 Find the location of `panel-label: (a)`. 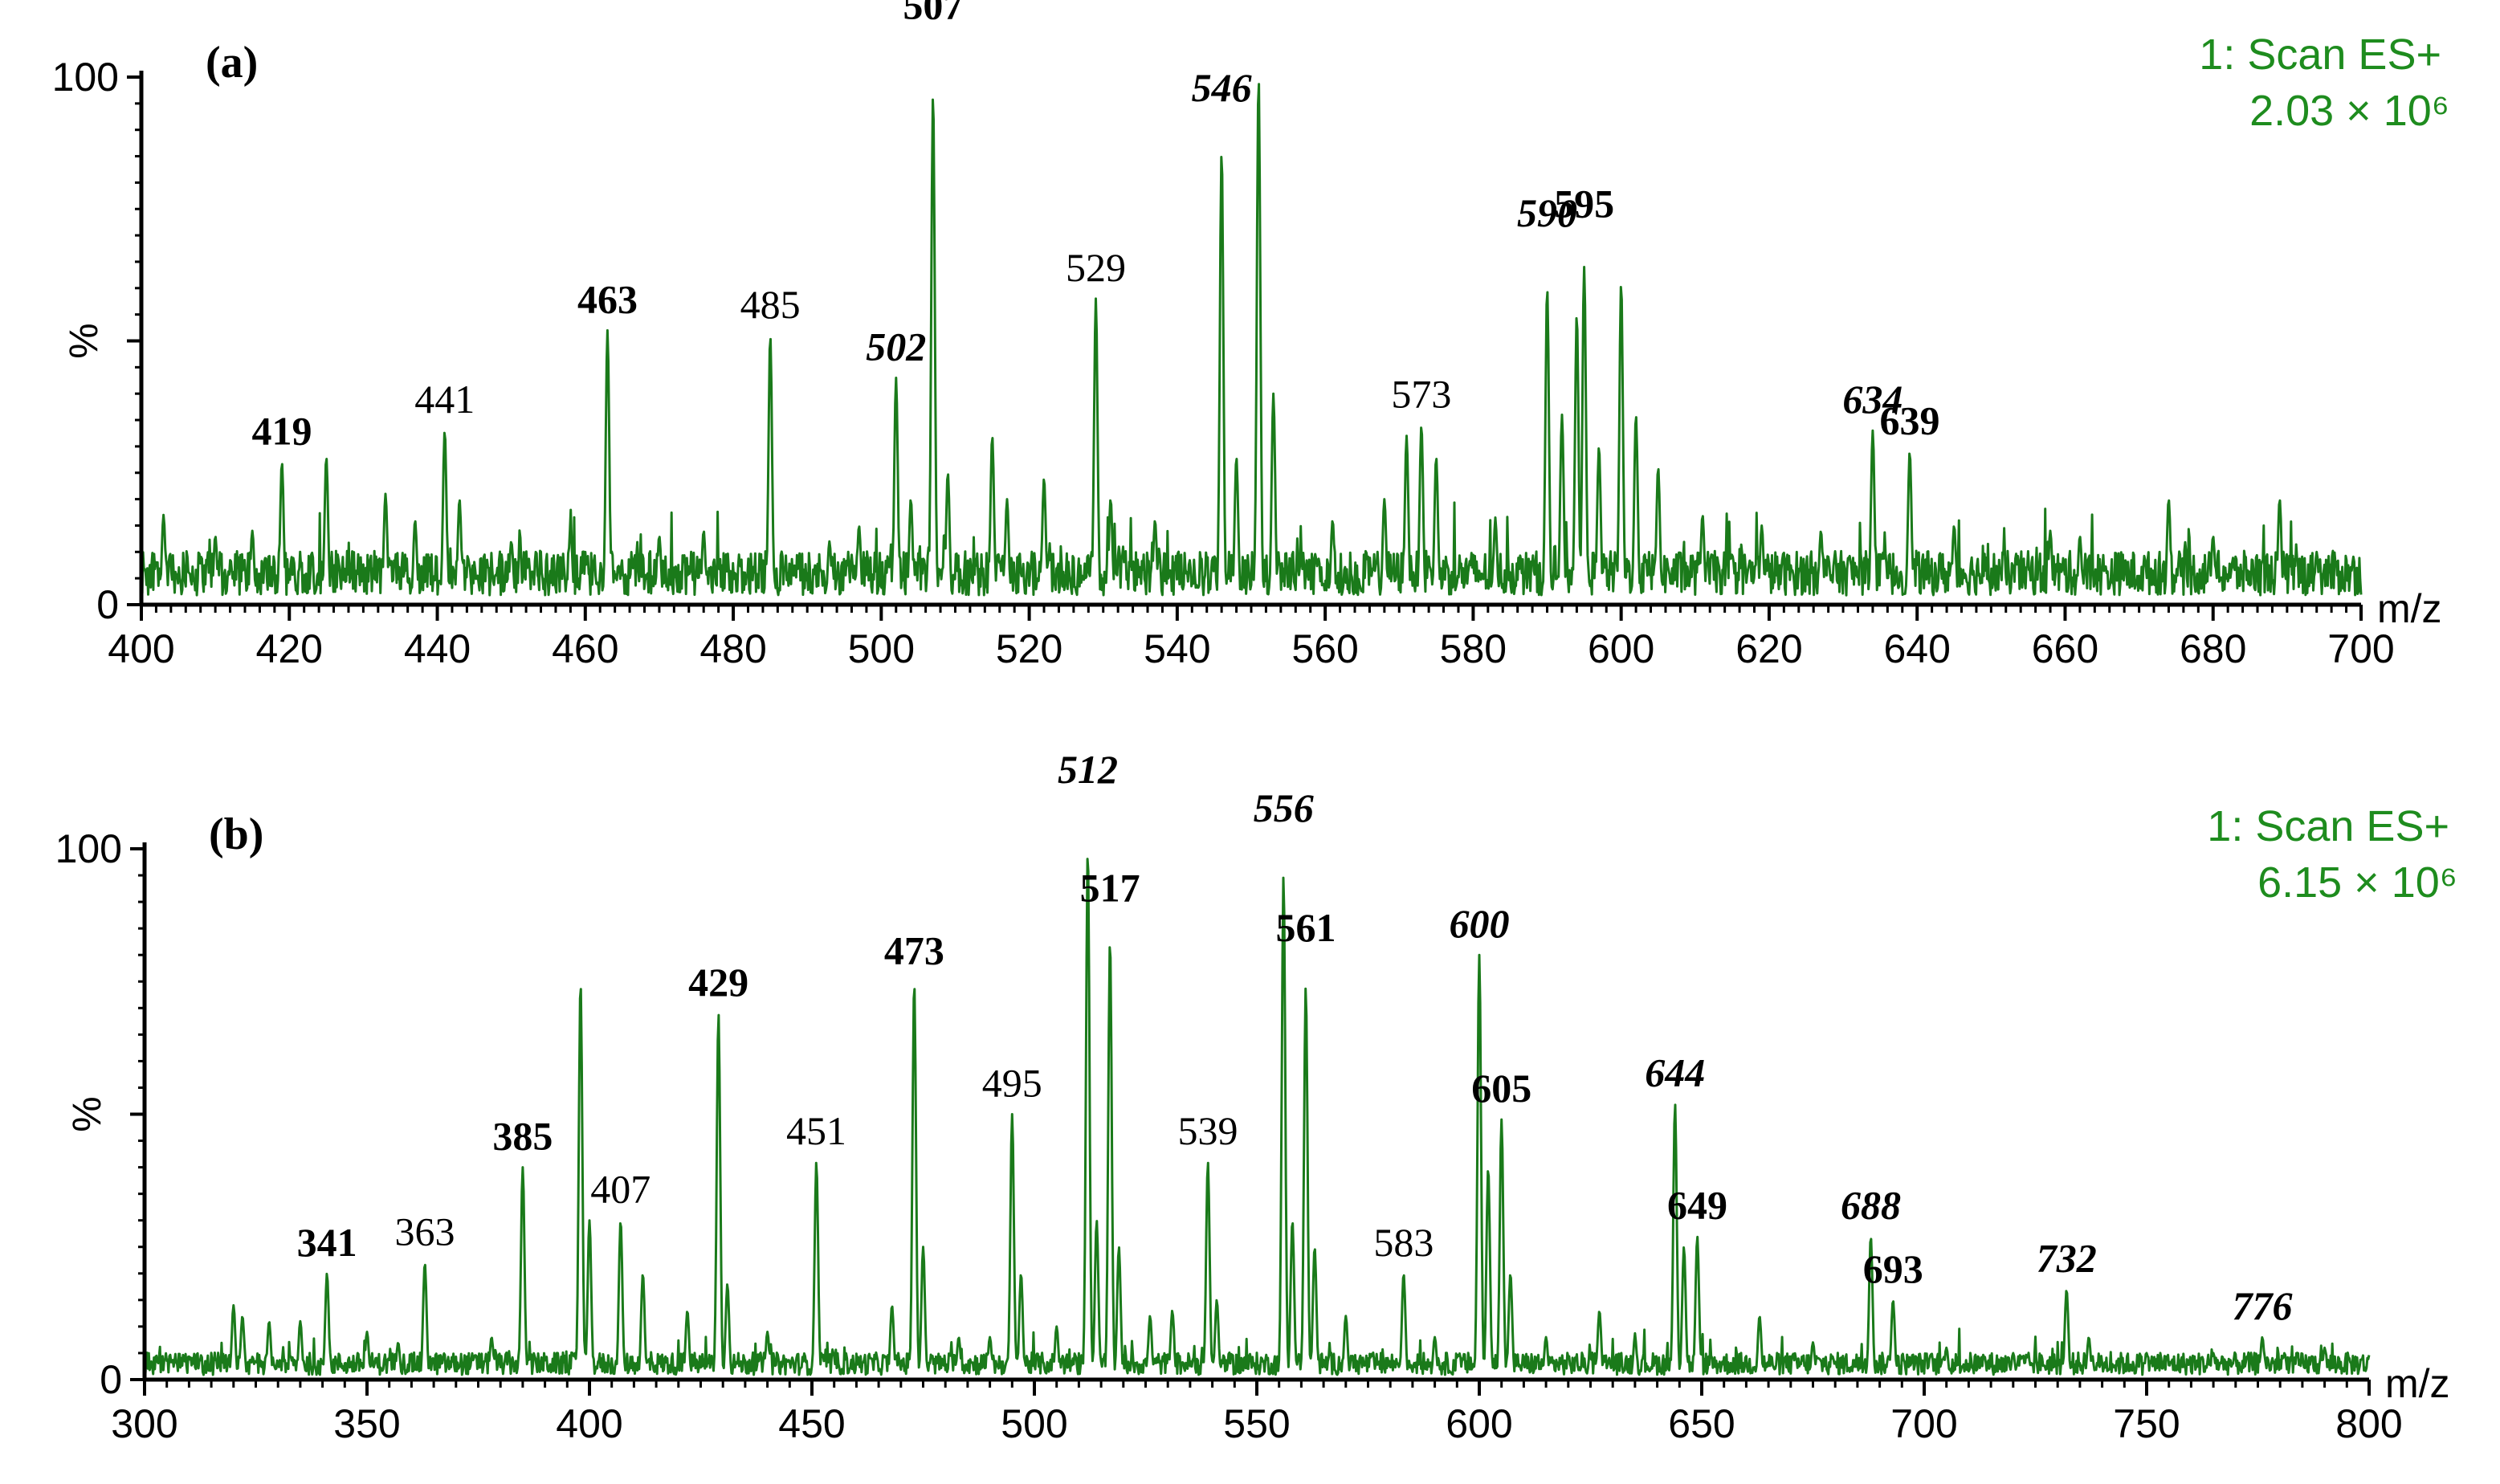

panel-label: (a) is located at coordinates (232, 63).